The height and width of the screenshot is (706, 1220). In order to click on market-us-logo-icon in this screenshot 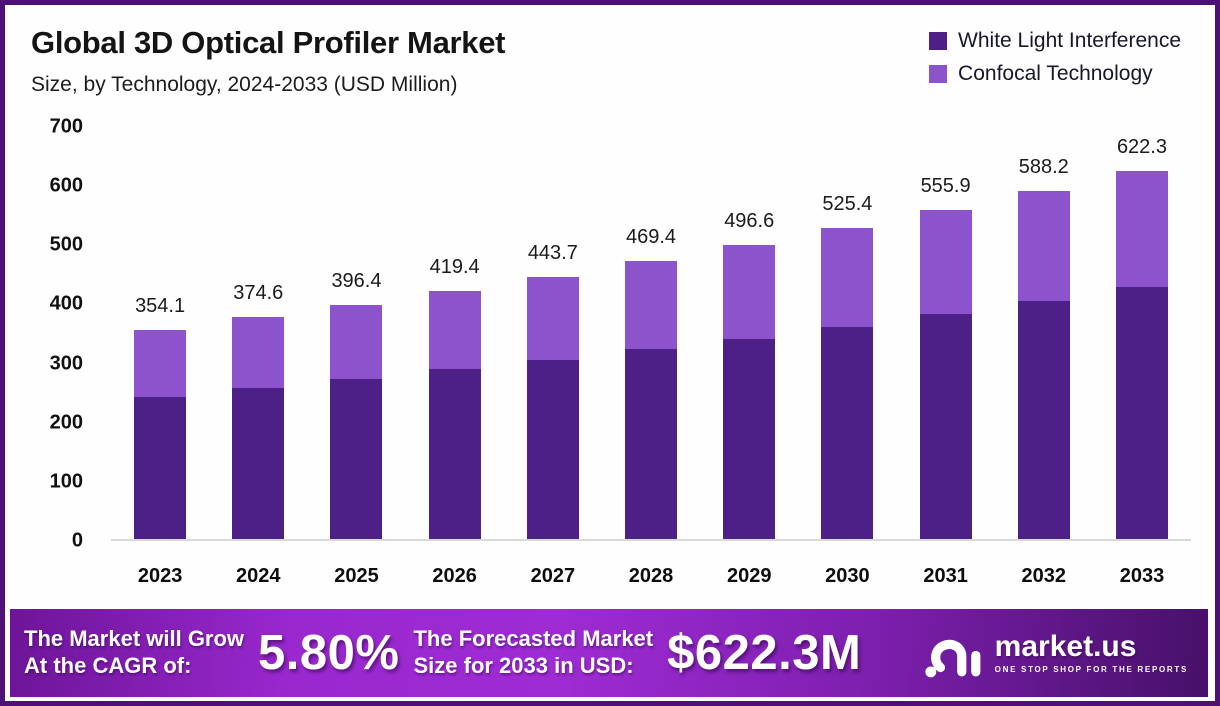, I will do `click(953, 658)`.